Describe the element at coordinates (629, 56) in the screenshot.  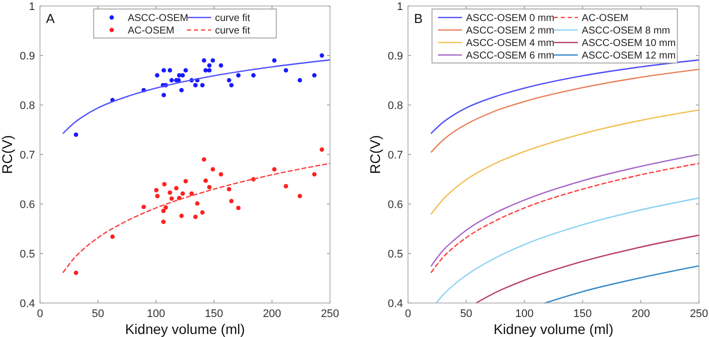
I see `legend-label: ASCC-OSEM 12 mm` at that location.